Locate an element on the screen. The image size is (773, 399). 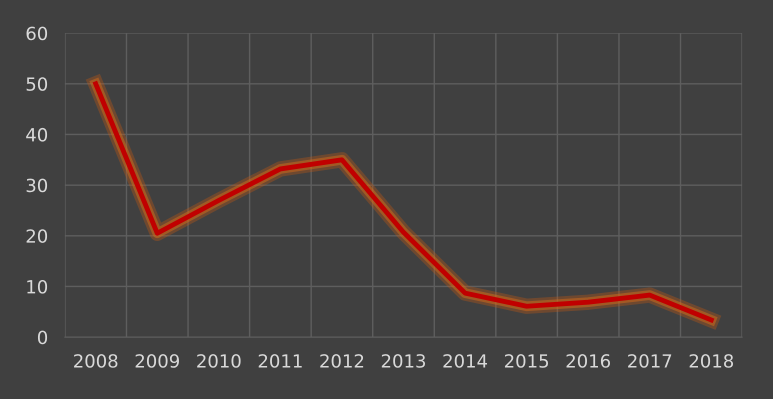
y-tick-label: 40 is located at coordinates (37, 135).